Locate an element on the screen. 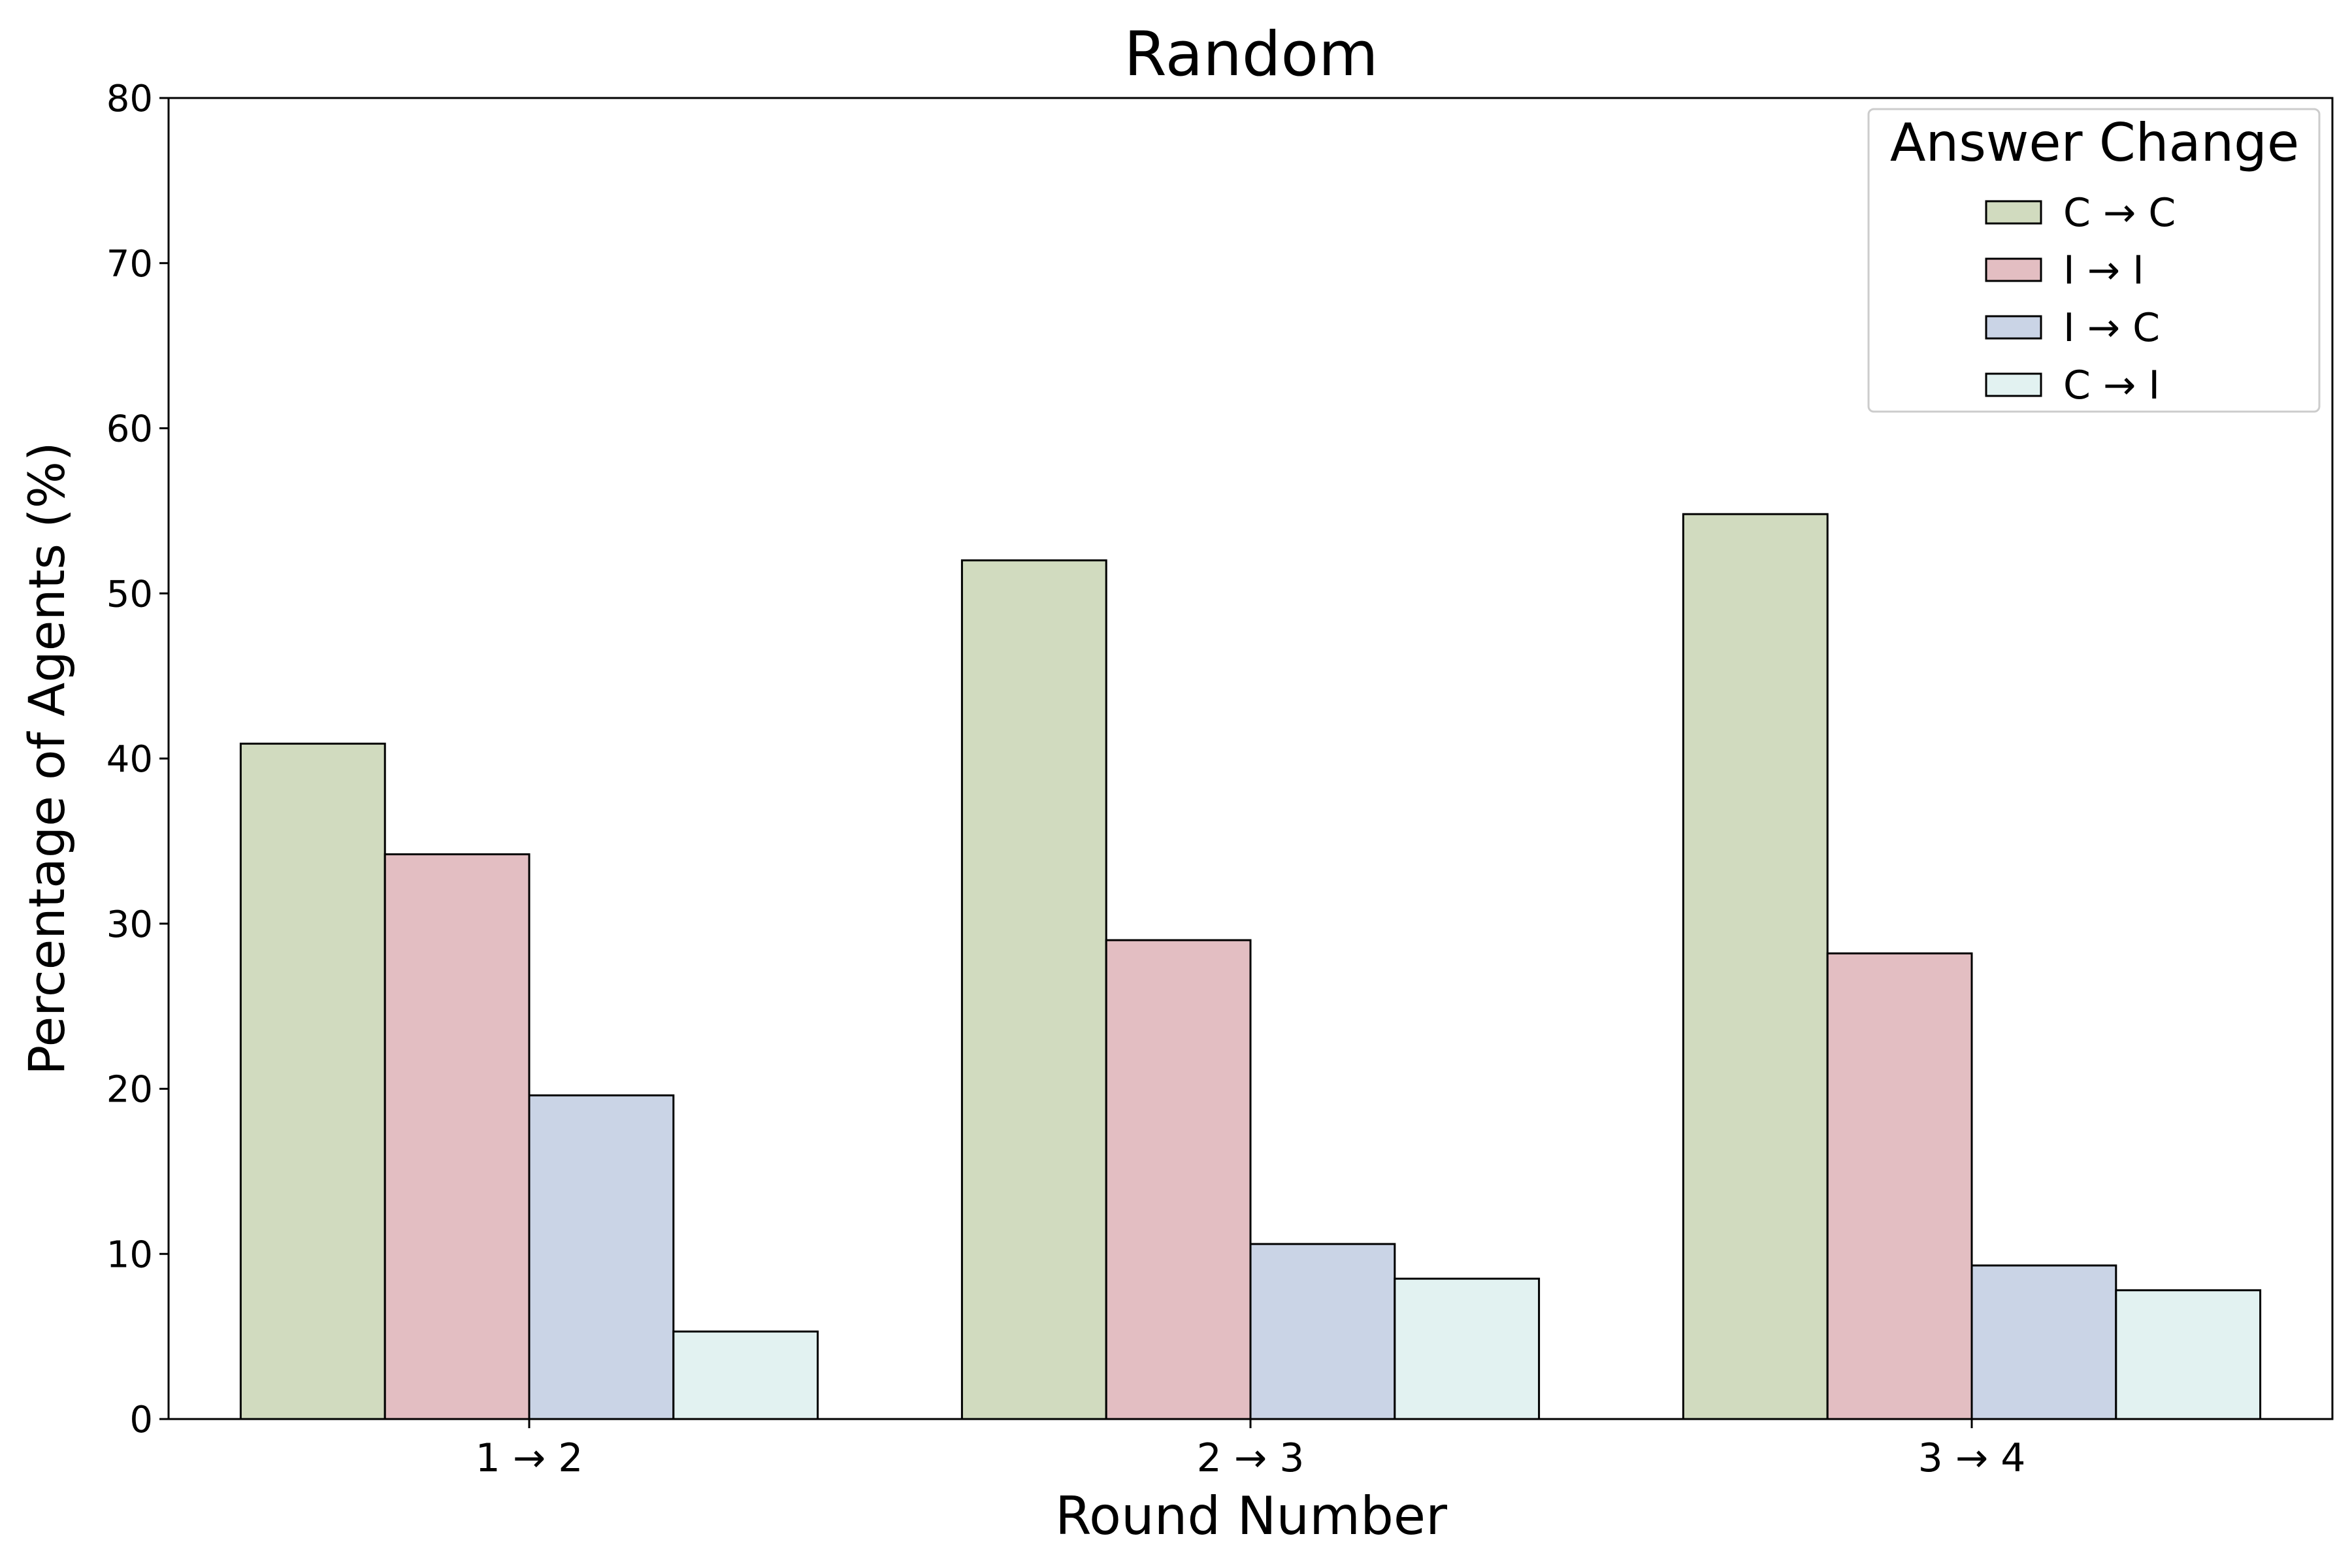 The width and height of the screenshot is (2352, 1568). y-tick-label: 20 is located at coordinates (129, 1090).